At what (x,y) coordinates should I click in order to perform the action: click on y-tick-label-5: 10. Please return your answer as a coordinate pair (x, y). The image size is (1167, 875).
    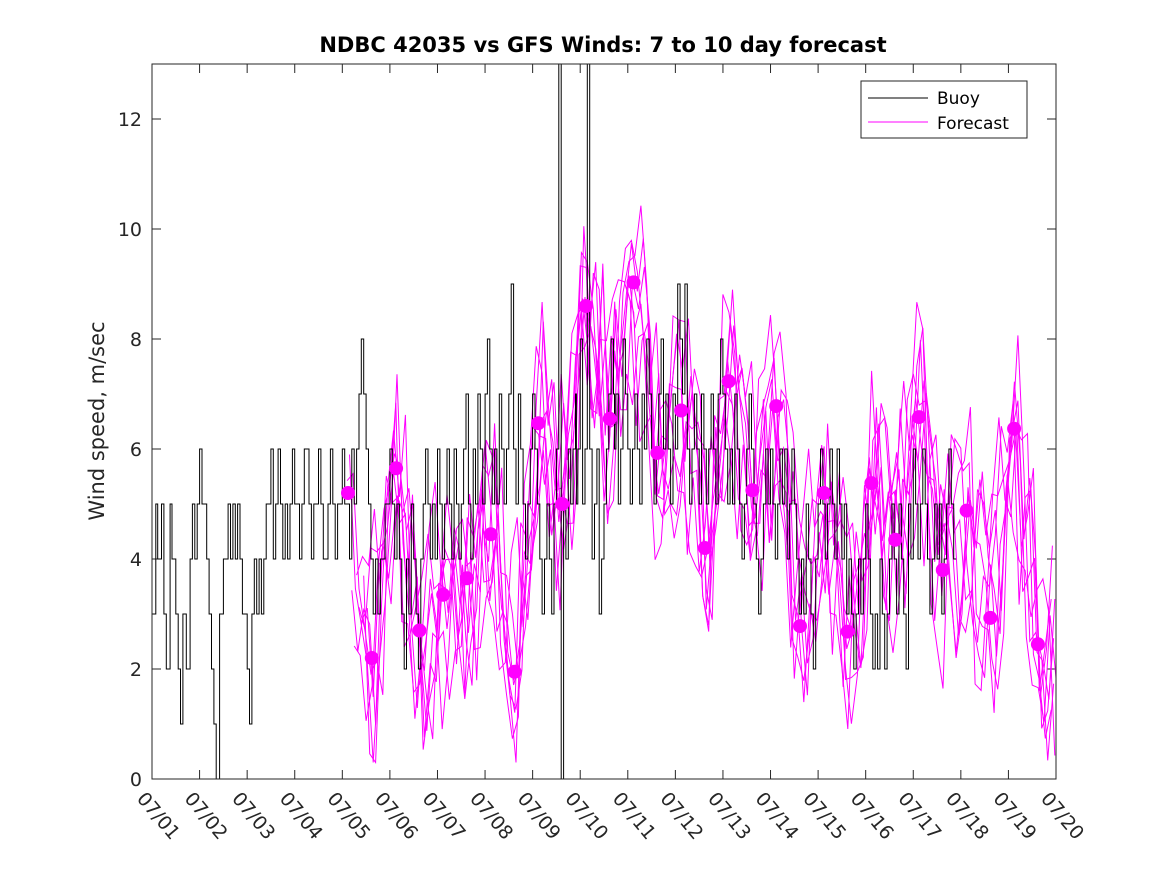
    Looking at the image, I should click on (130, 230).